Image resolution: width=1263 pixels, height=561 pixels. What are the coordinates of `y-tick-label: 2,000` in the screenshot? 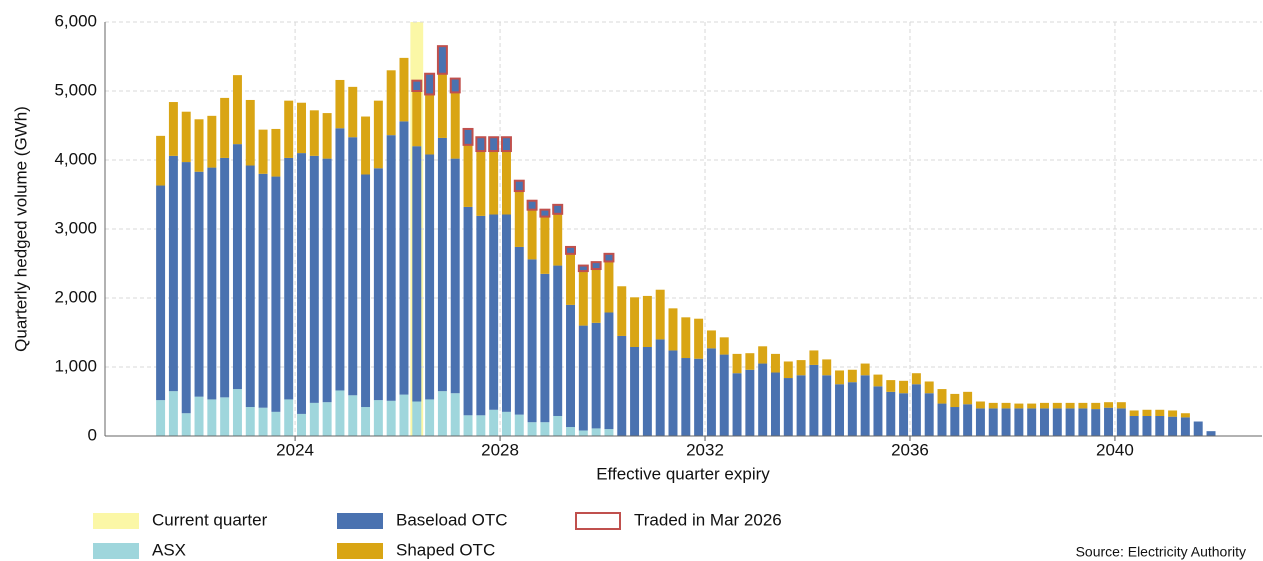 It's located at (75, 296).